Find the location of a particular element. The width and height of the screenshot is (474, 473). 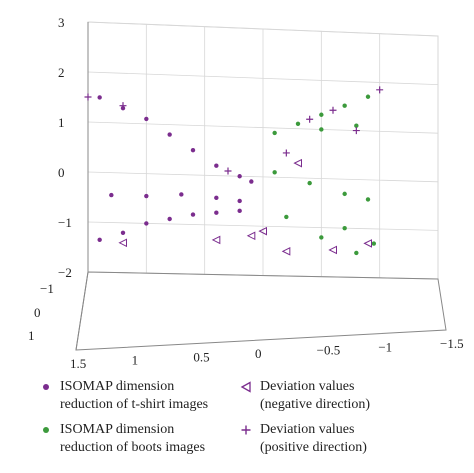

legend-marker-plus-icon is located at coordinates (246, 430).